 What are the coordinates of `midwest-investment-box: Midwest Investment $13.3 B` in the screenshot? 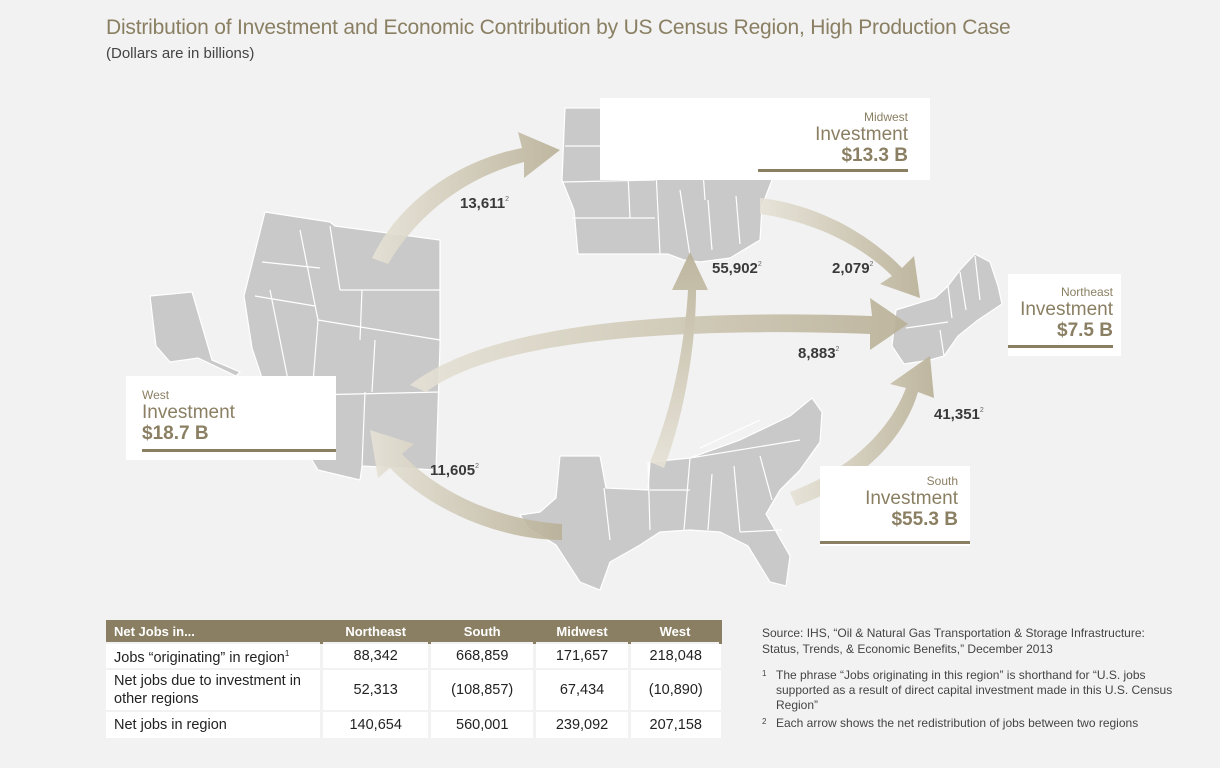 It's located at (765, 139).